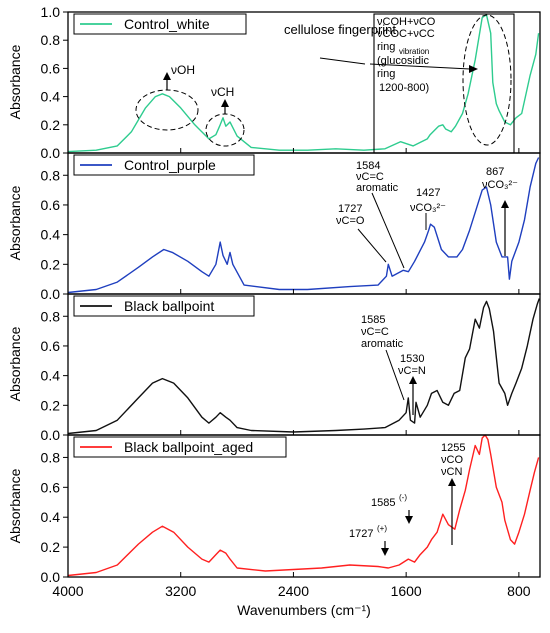 This screenshot has width=550, height=633. What do you see at coordinates (377, 188) in the screenshot?
I see `annotation-aromatic-1584: aromatic` at bounding box center [377, 188].